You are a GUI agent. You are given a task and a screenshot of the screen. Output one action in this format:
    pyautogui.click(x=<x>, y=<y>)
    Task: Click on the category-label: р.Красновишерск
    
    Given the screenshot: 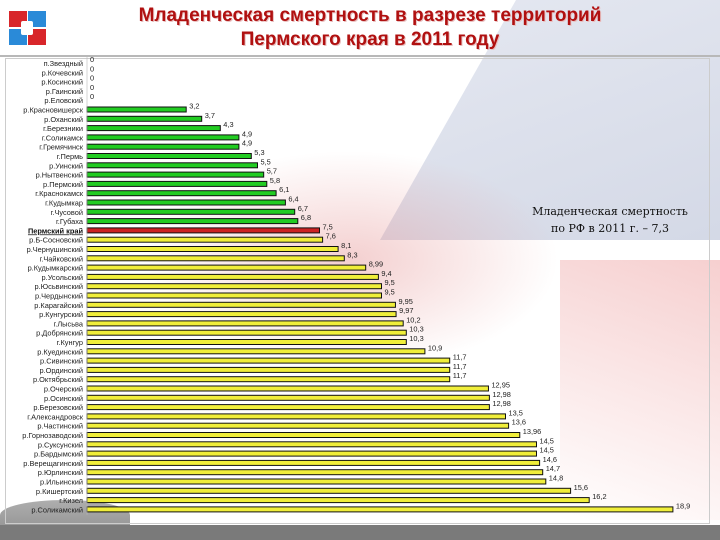 What is the action you would take?
    pyautogui.click(x=53, y=110)
    